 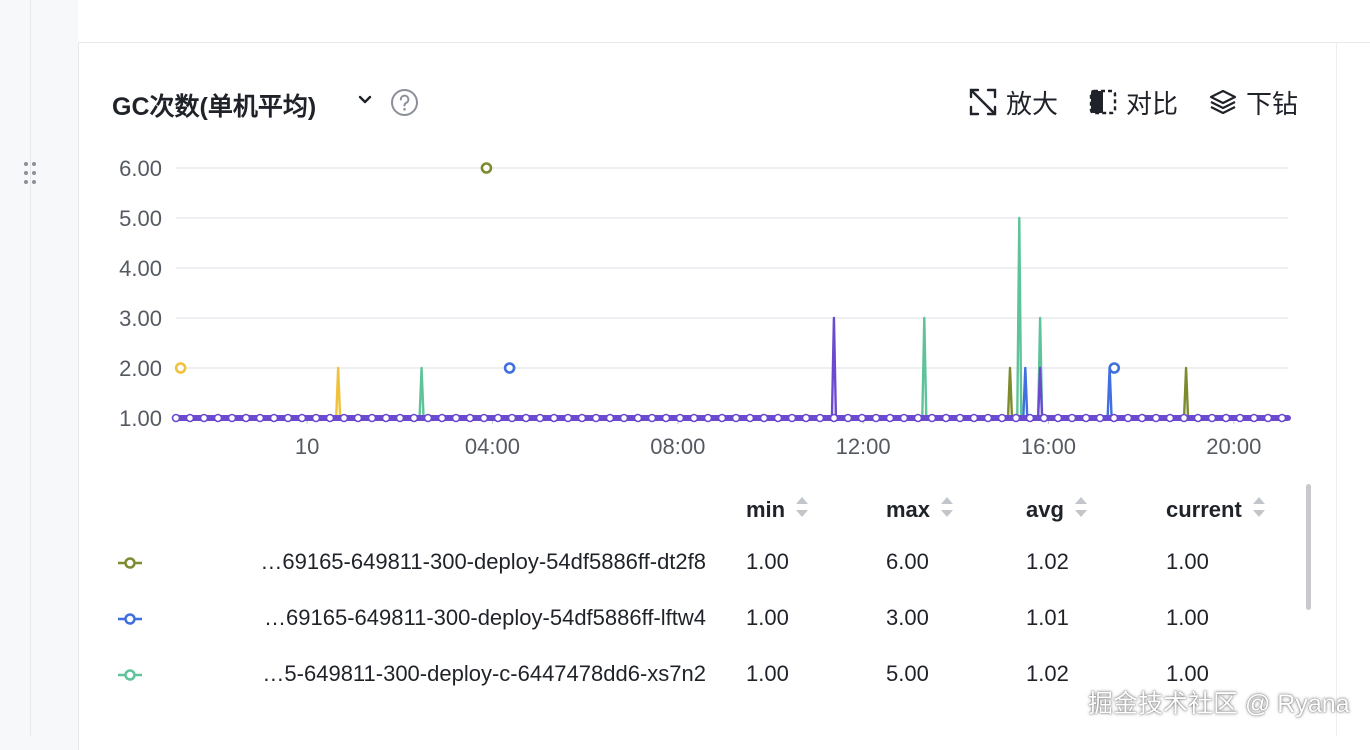 I want to click on series-avg: 1.01, so click(x=1047, y=617).